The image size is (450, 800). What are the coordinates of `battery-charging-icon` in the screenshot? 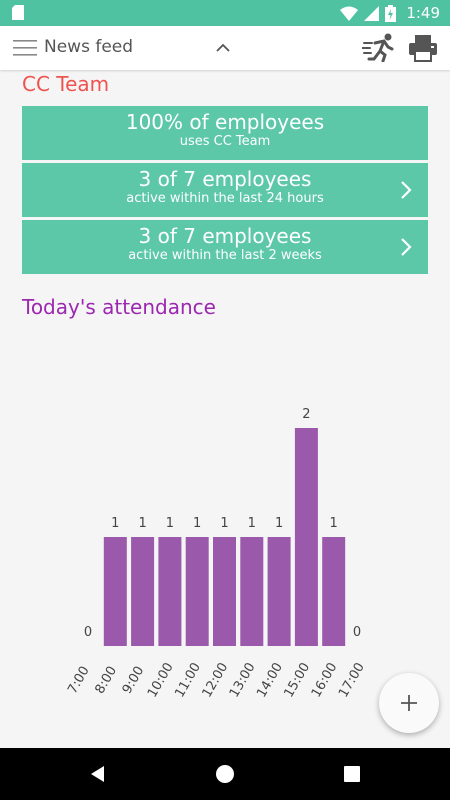 It's located at (391, 13).